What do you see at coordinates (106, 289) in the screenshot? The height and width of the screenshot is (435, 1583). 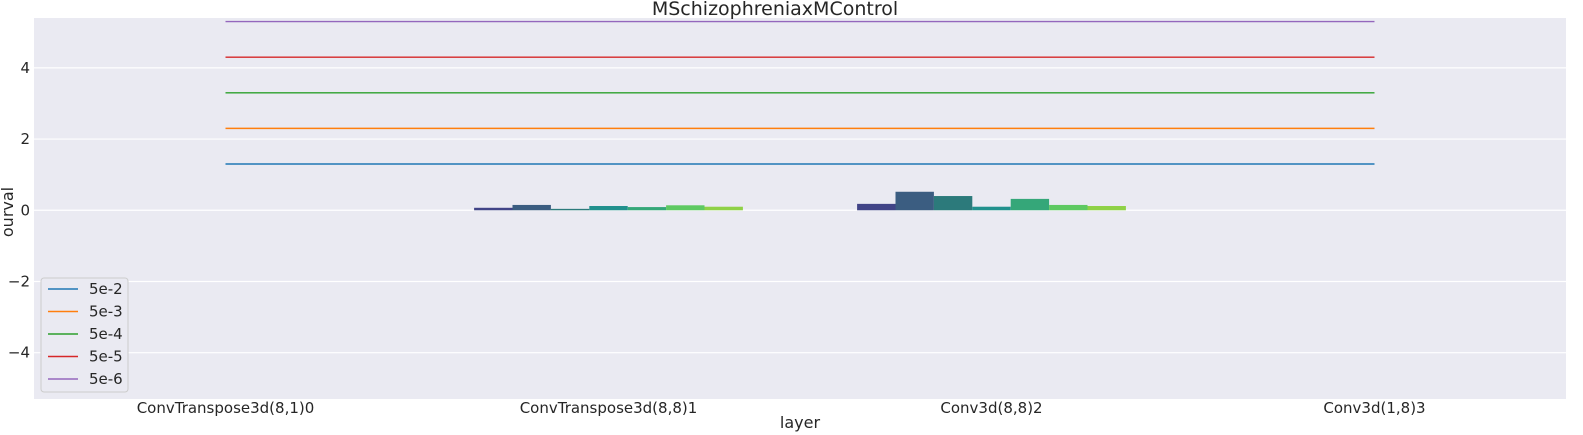 I see `legend-label: 5e-2` at bounding box center [106, 289].